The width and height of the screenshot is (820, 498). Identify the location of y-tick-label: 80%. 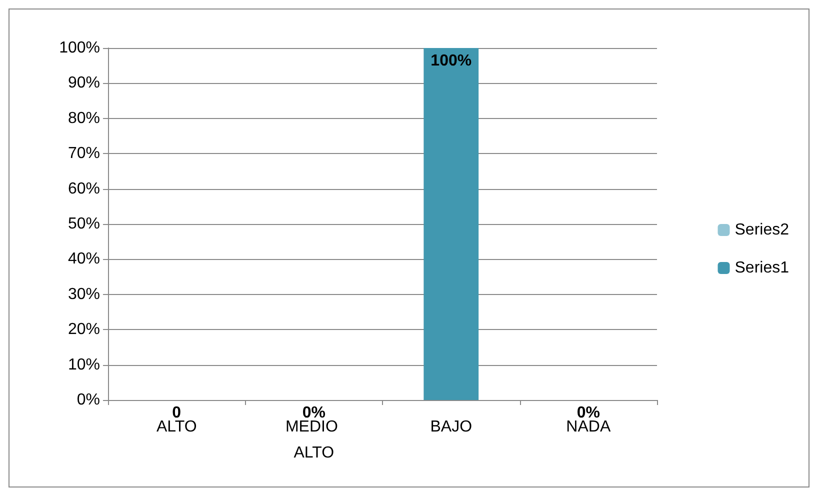
(84, 118).